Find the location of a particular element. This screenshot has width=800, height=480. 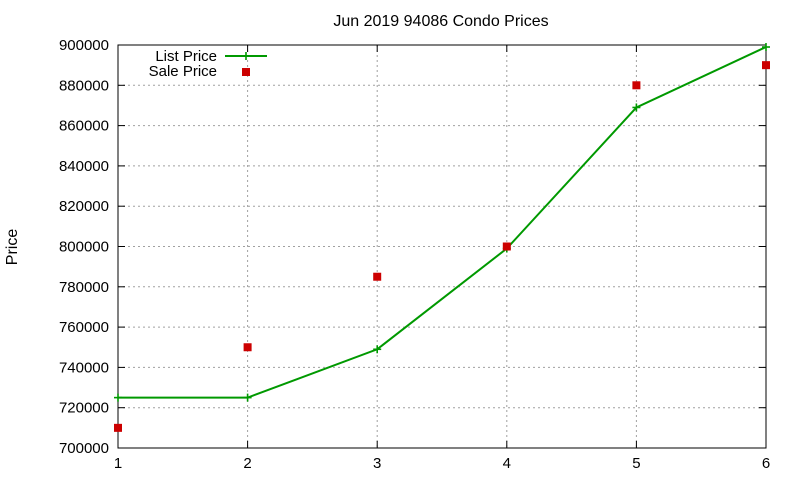

chart-title: Jun 2019 94086 Condo Prices is located at coordinates (440, 21).